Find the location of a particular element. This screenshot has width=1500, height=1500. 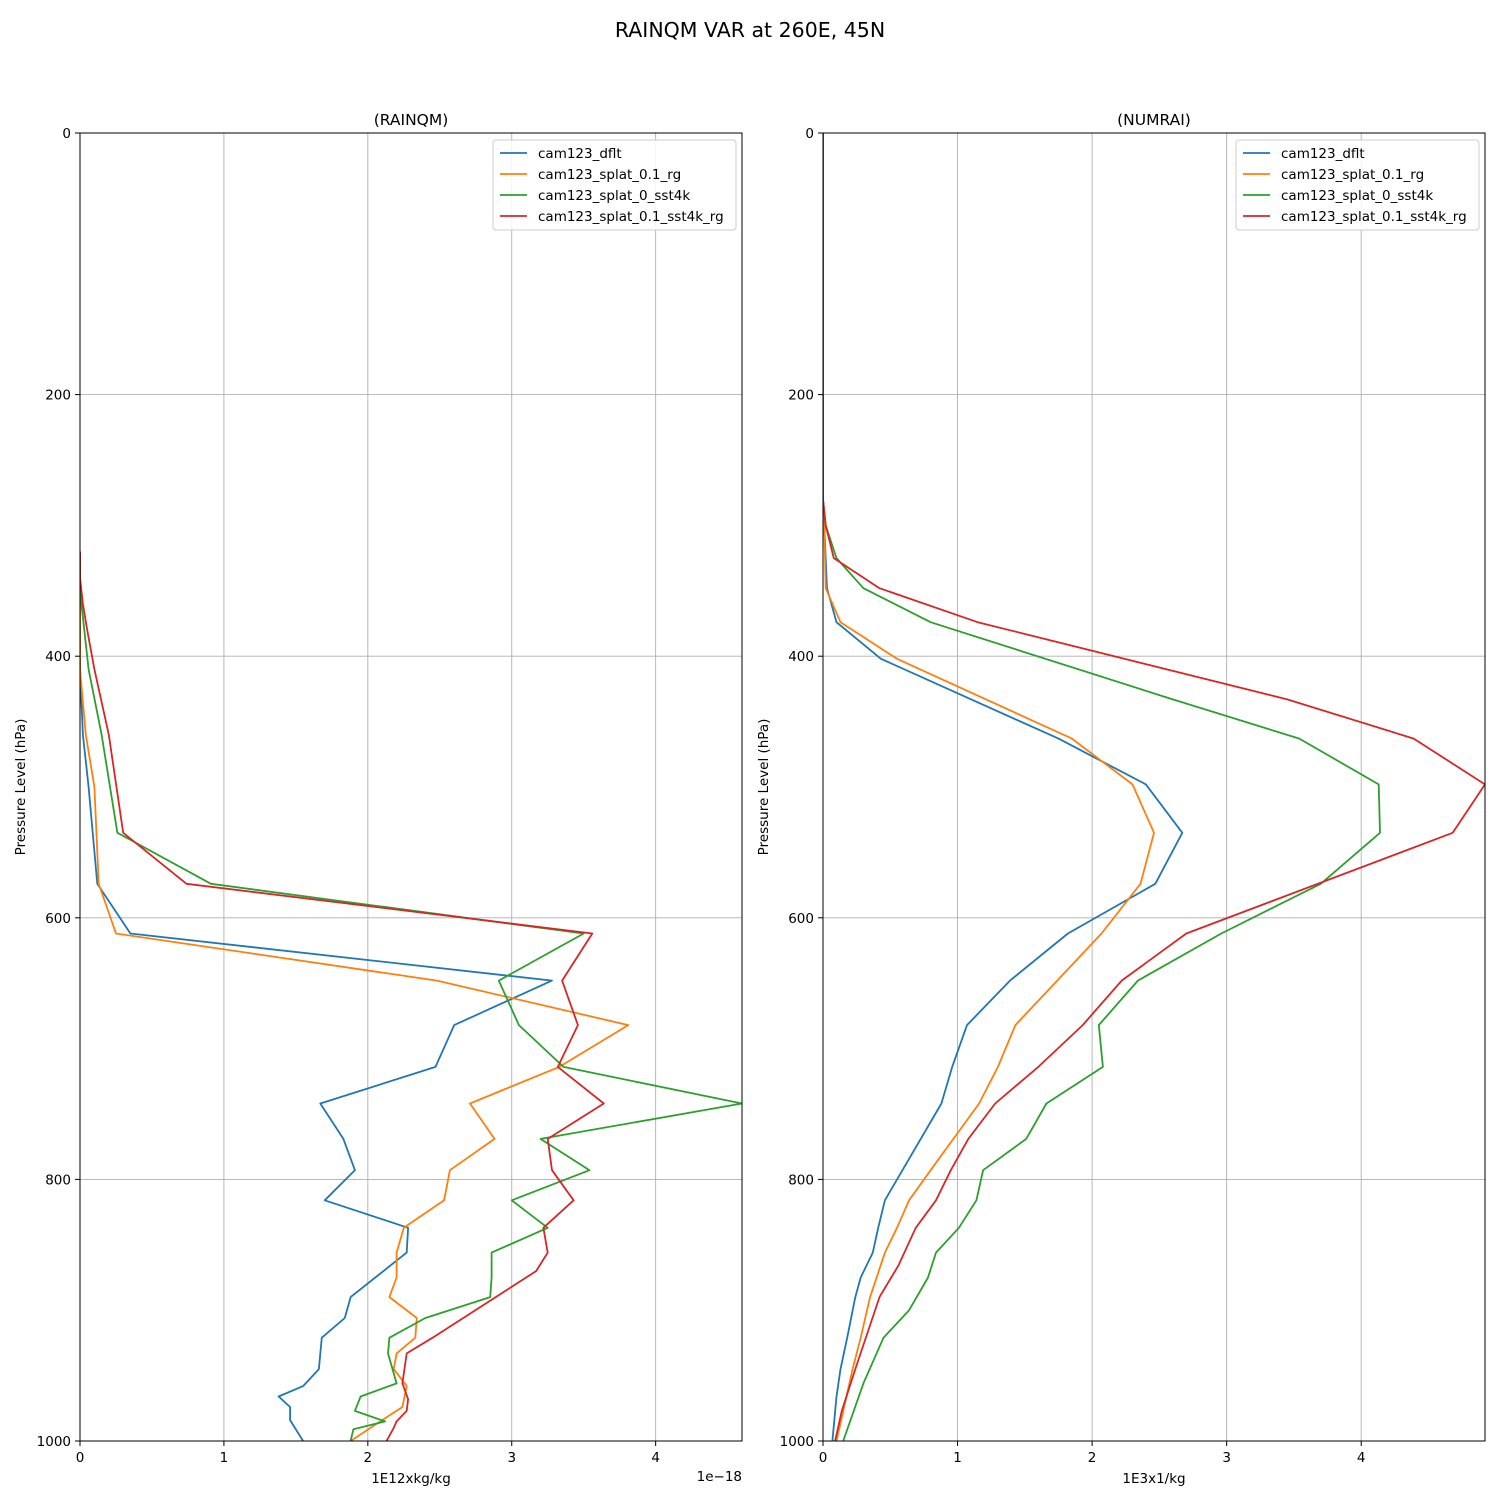

panel-title: (RAINQM) is located at coordinates (411, 120).